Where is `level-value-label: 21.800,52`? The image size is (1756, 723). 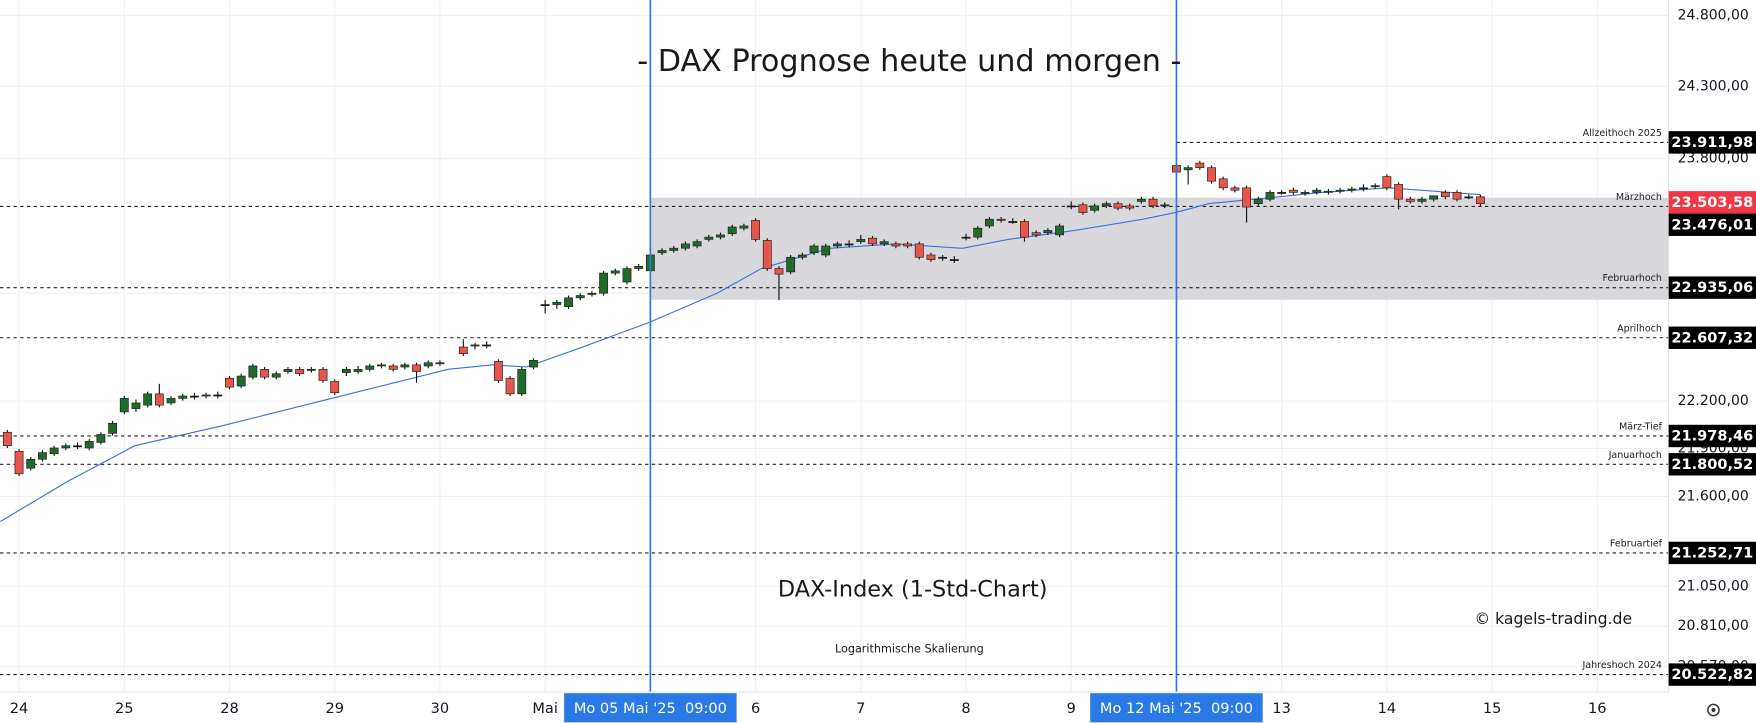
level-value-label: 21.800,52 is located at coordinates (1712, 464).